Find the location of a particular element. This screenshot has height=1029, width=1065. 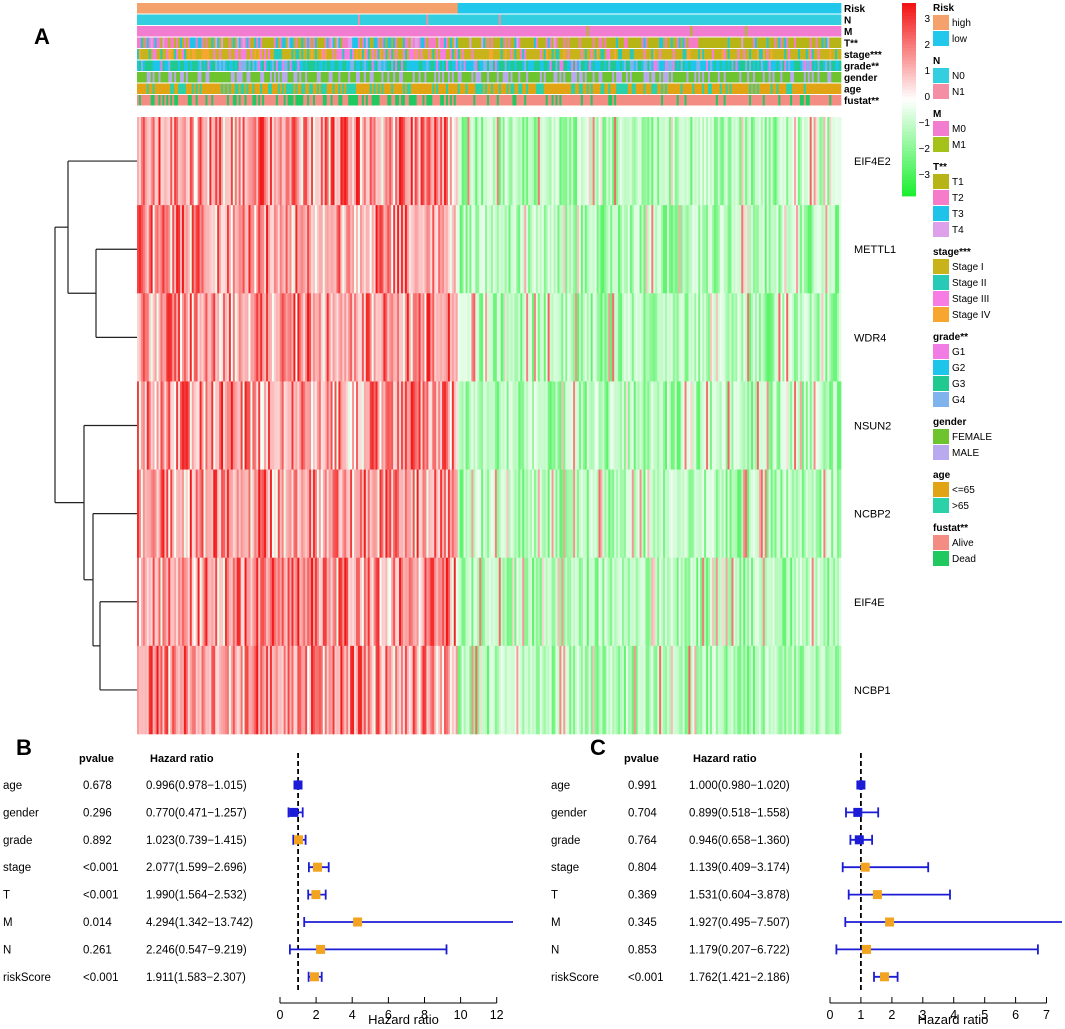

legend-title-5: grade** is located at coordinates (950, 337).